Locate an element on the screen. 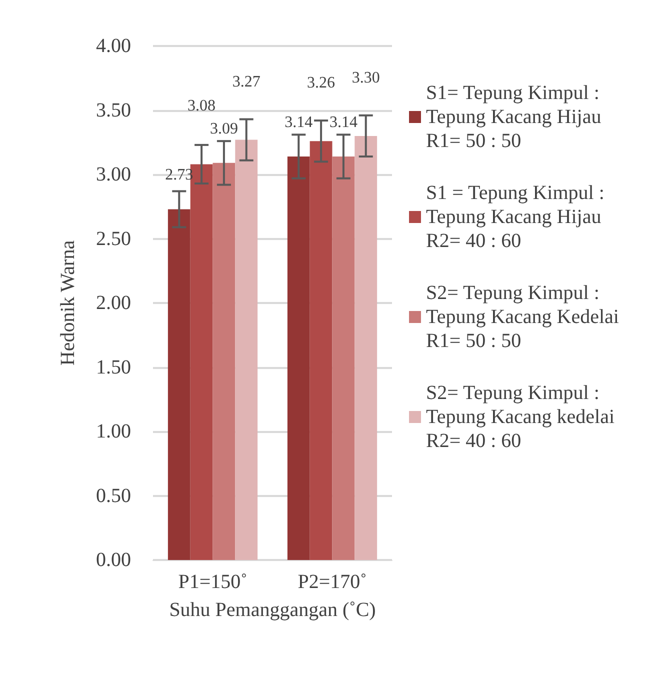  legend-label: S2= Tepung Kimpul : Tepung Kacang Kedelai R1= 50 : 50 is located at coordinates (525, 317).